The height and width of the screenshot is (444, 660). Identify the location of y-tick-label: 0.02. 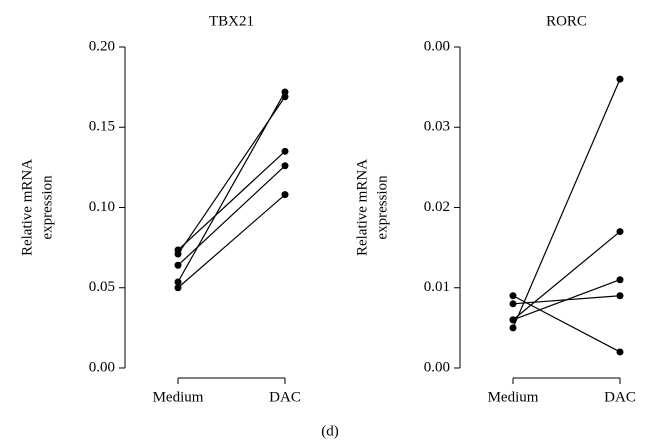
(437, 207).